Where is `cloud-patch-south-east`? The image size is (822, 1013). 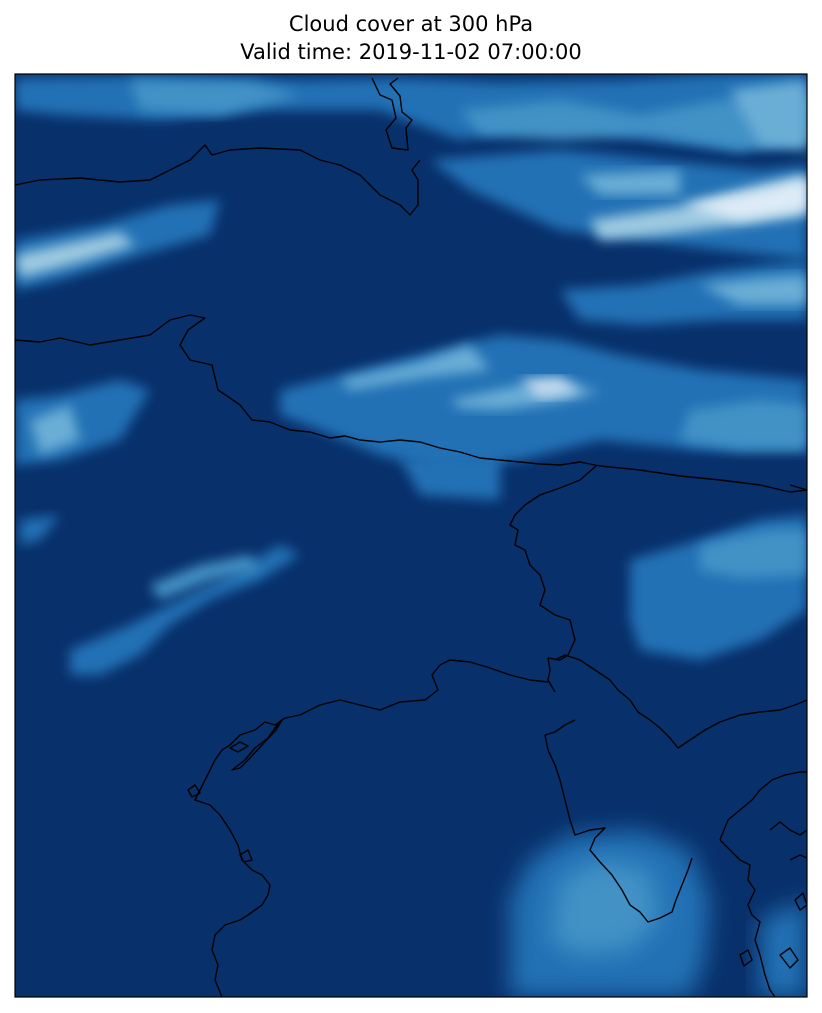 cloud-patch-south-east is located at coordinates (783, 948).